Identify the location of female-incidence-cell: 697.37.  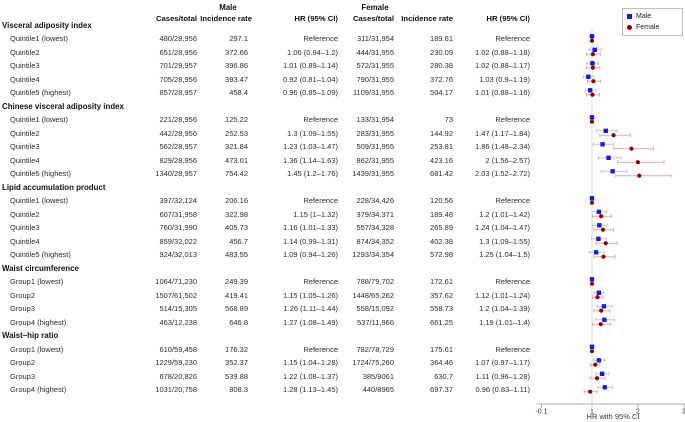
(441, 389).